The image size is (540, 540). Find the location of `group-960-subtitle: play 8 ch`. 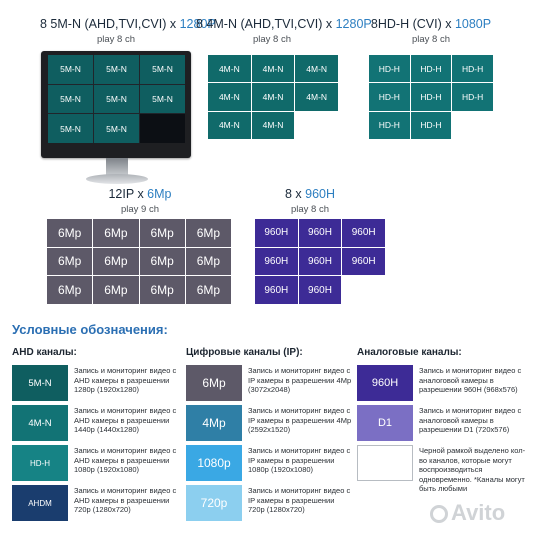

group-960-subtitle: play 8 ch is located at coordinates (310, 209).